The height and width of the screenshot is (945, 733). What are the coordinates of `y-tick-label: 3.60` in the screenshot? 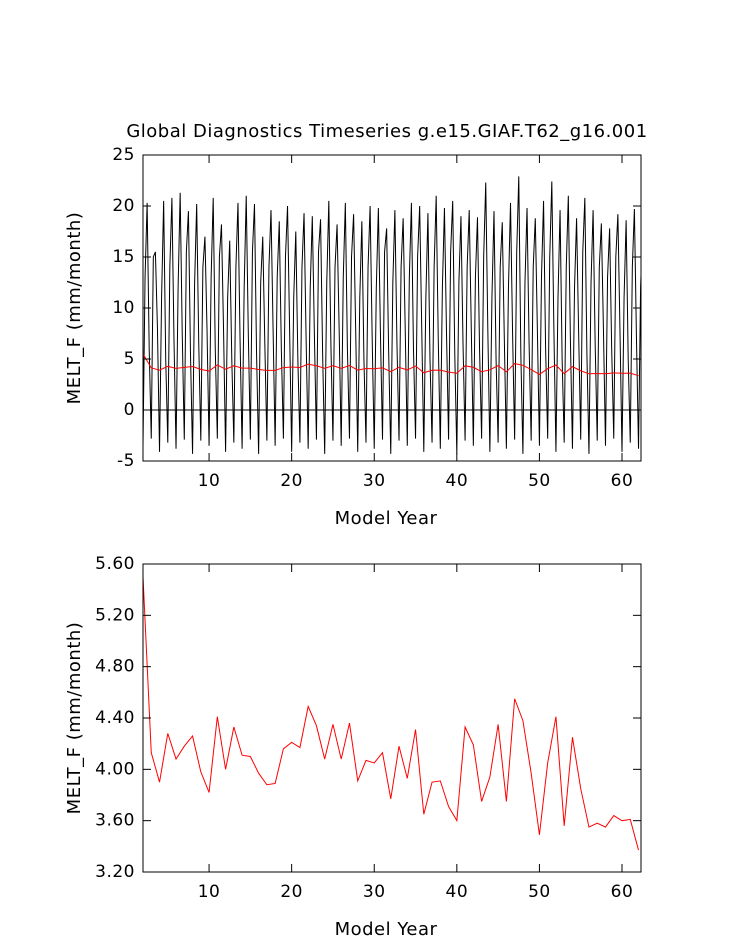 It's located at (115, 821).